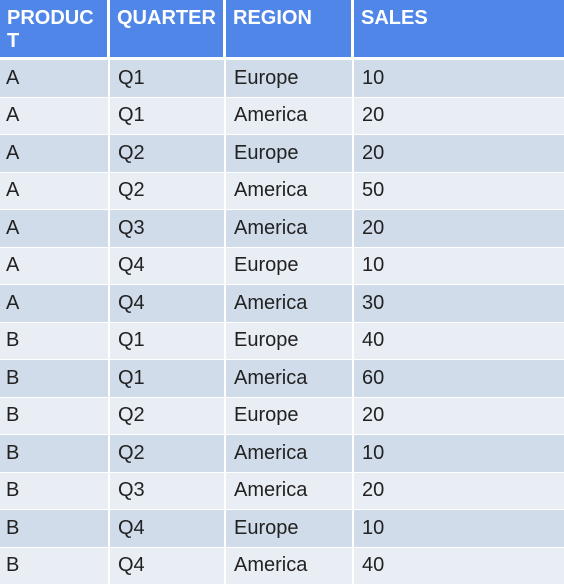 The width and height of the screenshot is (564, 585). What do you see at coordinates (290, 30) in the screenshot?
I see `column-header-region: REGION` at bounding box center [290, 30].